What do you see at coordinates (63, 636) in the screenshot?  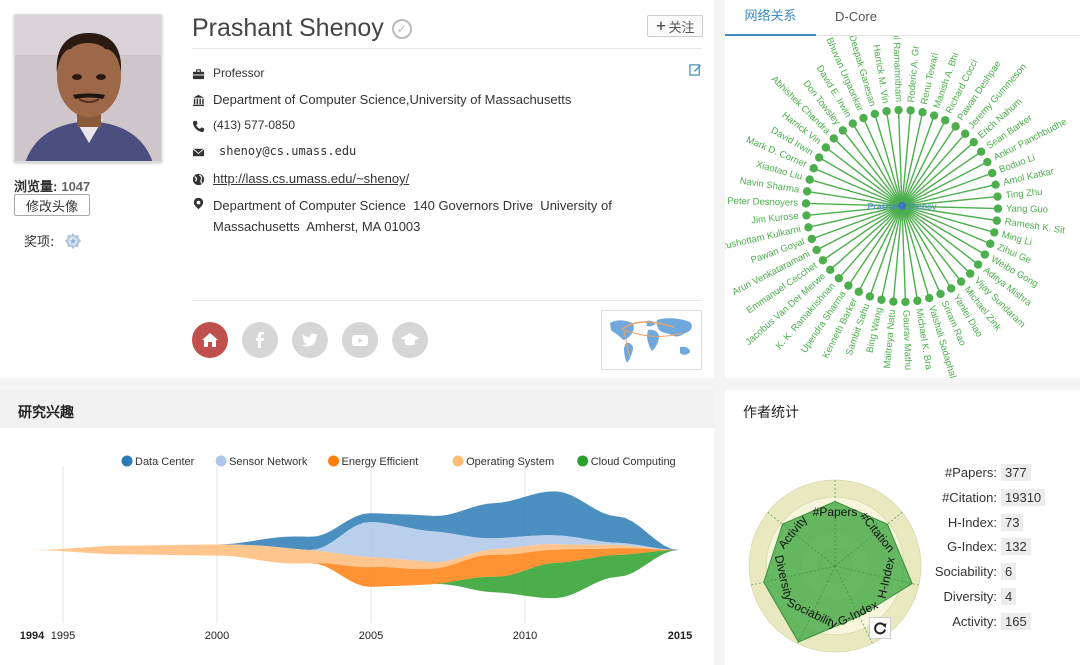 I see `x-axis-tick-label: 1995` at bounding box center [63, 636].